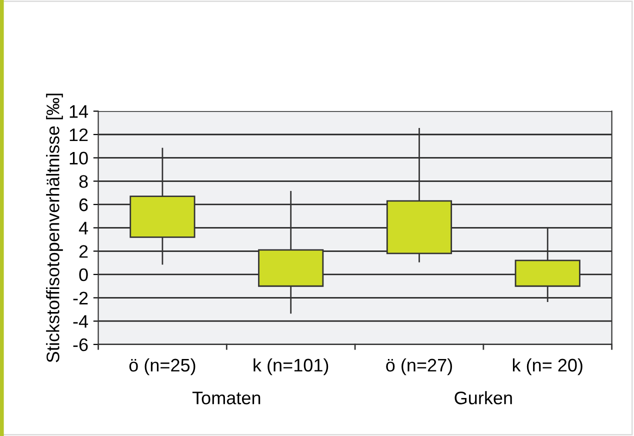 This screenshot has width=634, height=436. What do you see at coordinates (83, 205) in the screenshot?
I see `y-tick-label: 6` at bounding box center [83, 205].